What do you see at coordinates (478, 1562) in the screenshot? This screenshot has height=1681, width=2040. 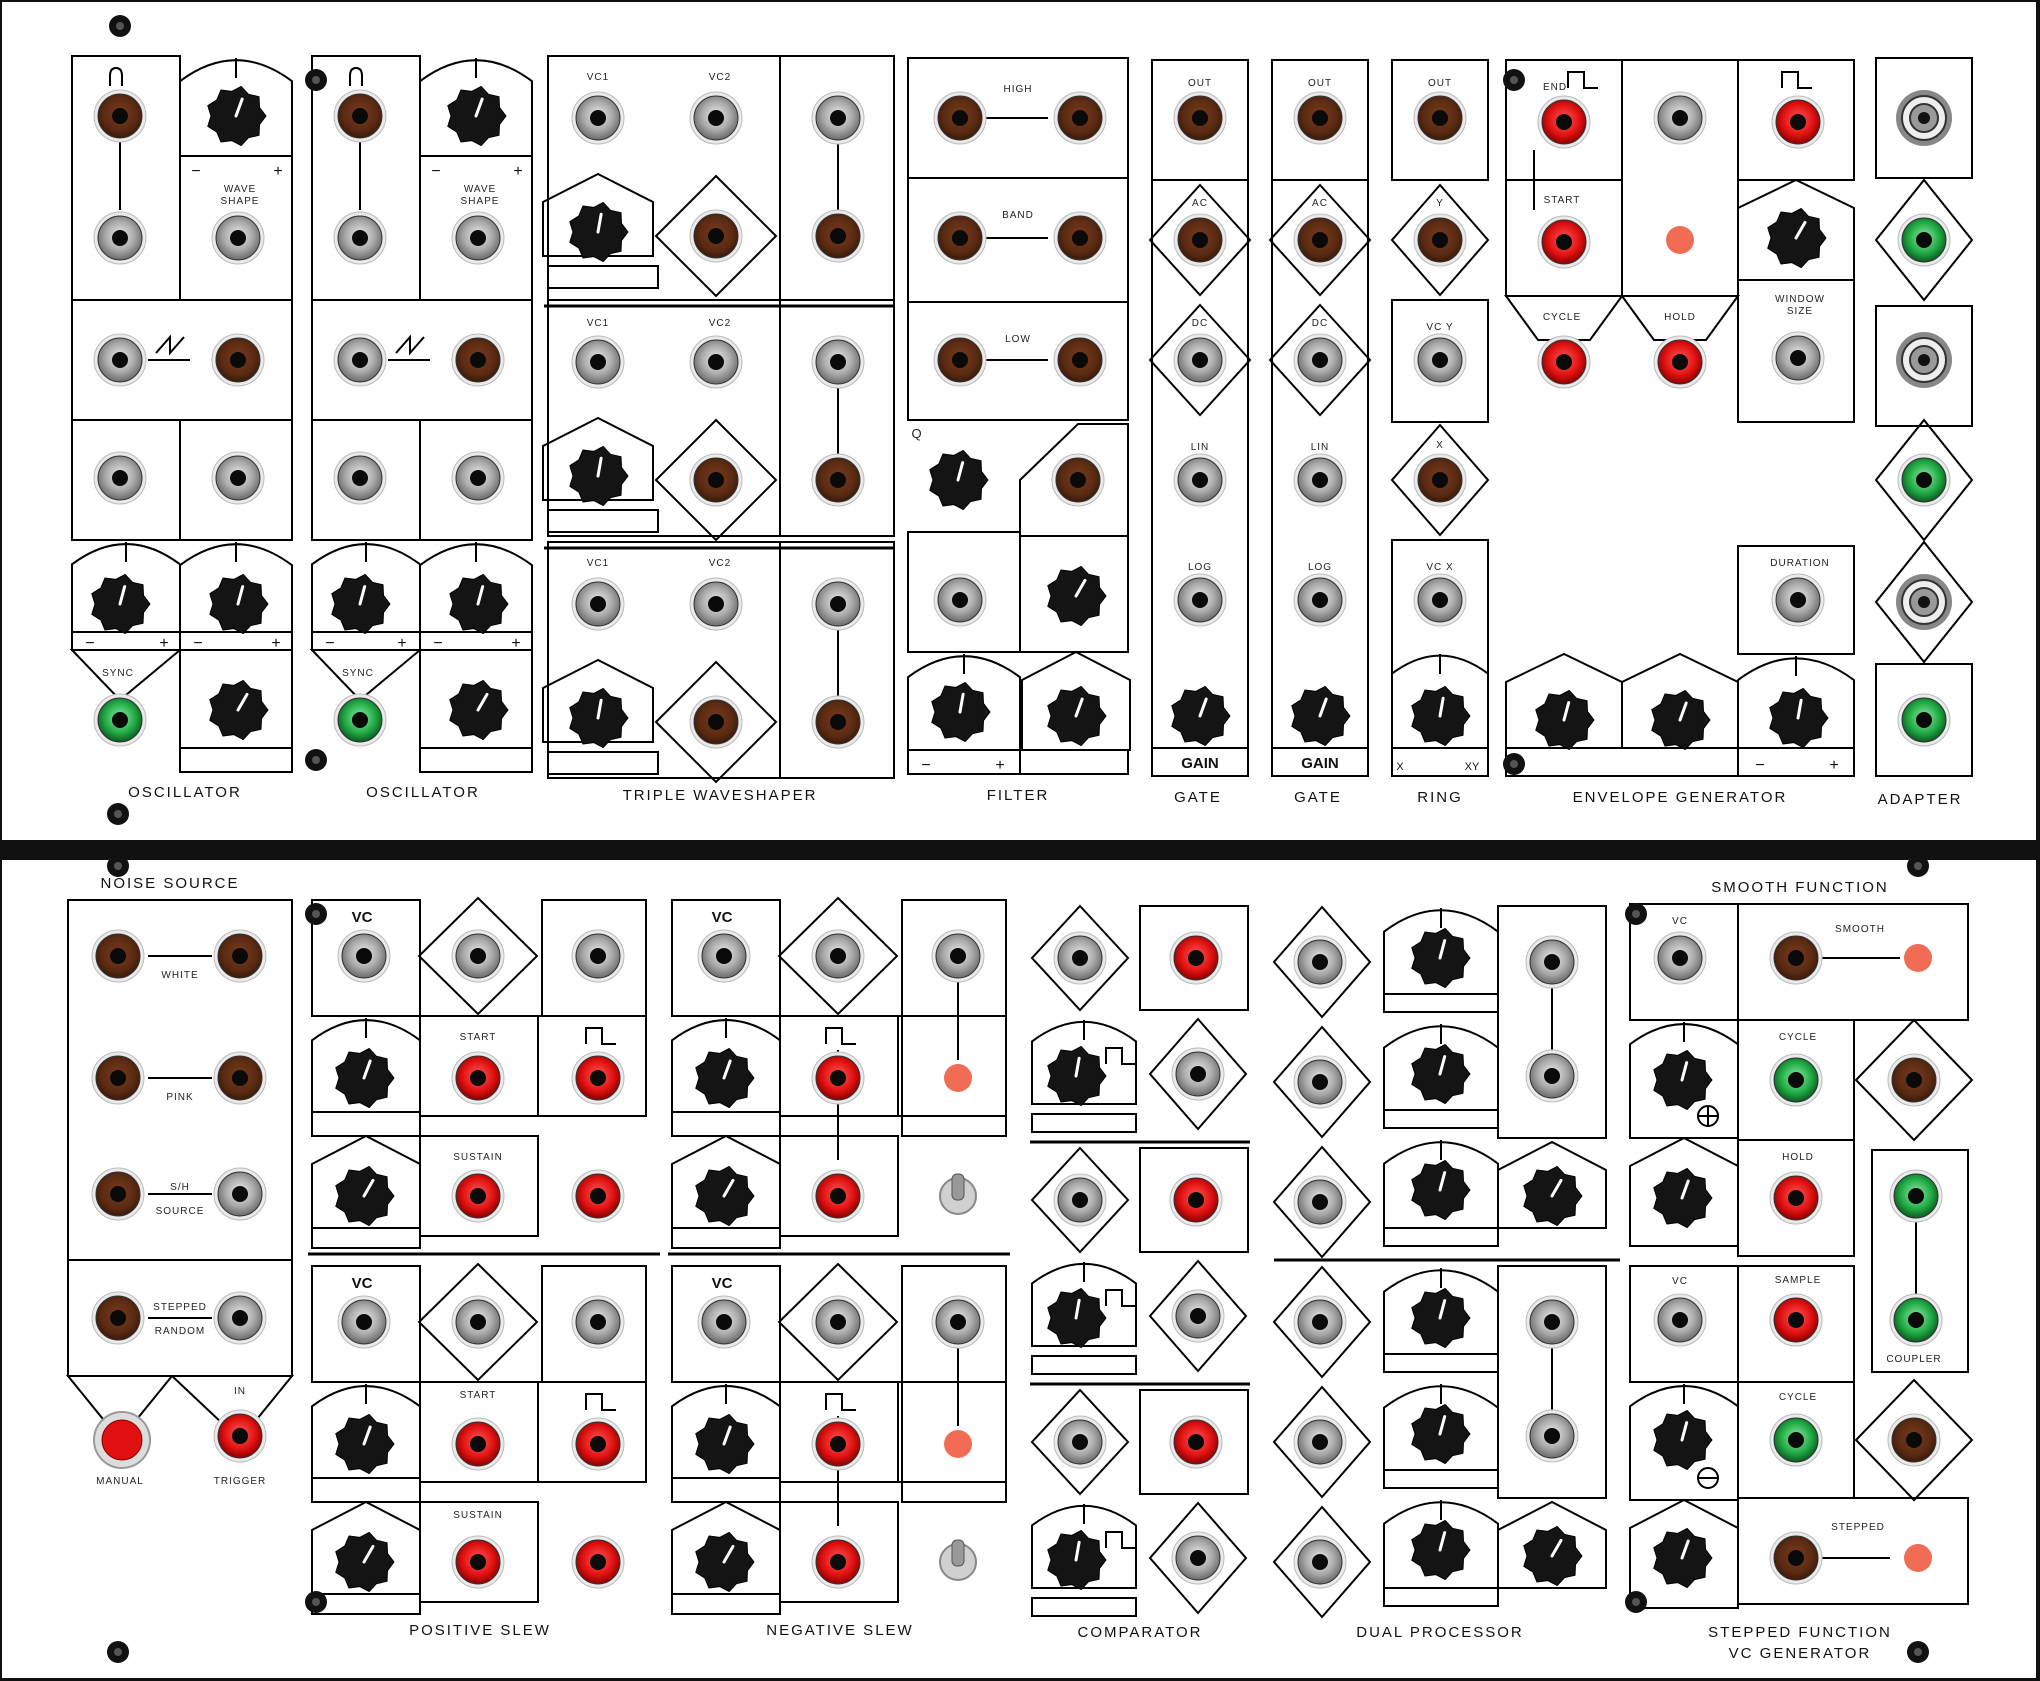 I see `pslew2-sustain-jack` at bounding box center [478, 1562].